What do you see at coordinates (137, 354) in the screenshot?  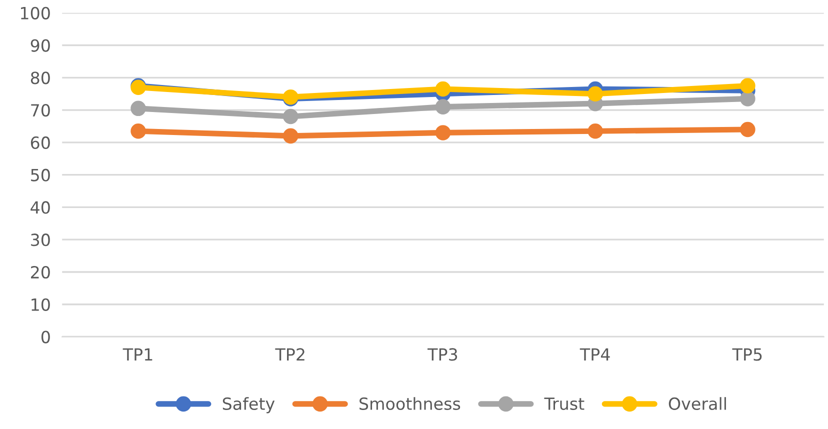 I see `x-tick-label: TP1` at bounding box center [137, 354].